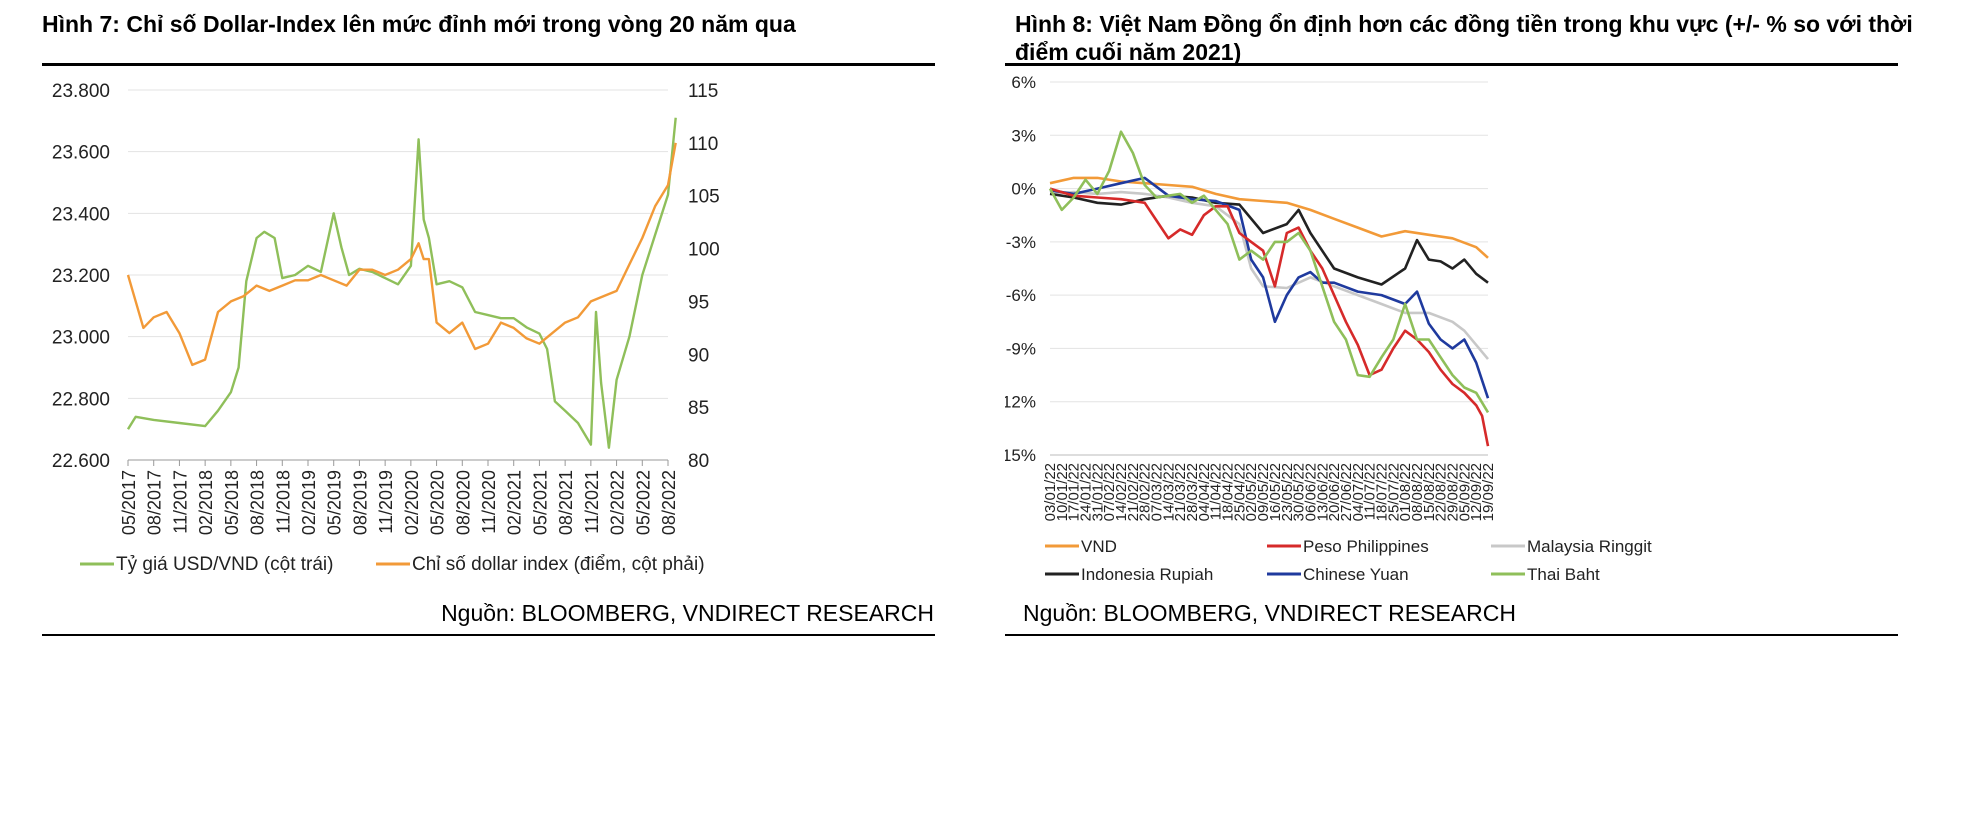 The image size is (1962, 828). Describe the element at coordinates (1021, 242) in the screenshot. I see `y-axis-tick-label: -3%` at that location.